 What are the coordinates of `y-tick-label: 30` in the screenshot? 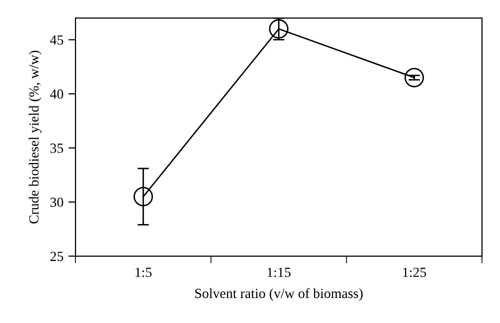 It's located at (57, 202).